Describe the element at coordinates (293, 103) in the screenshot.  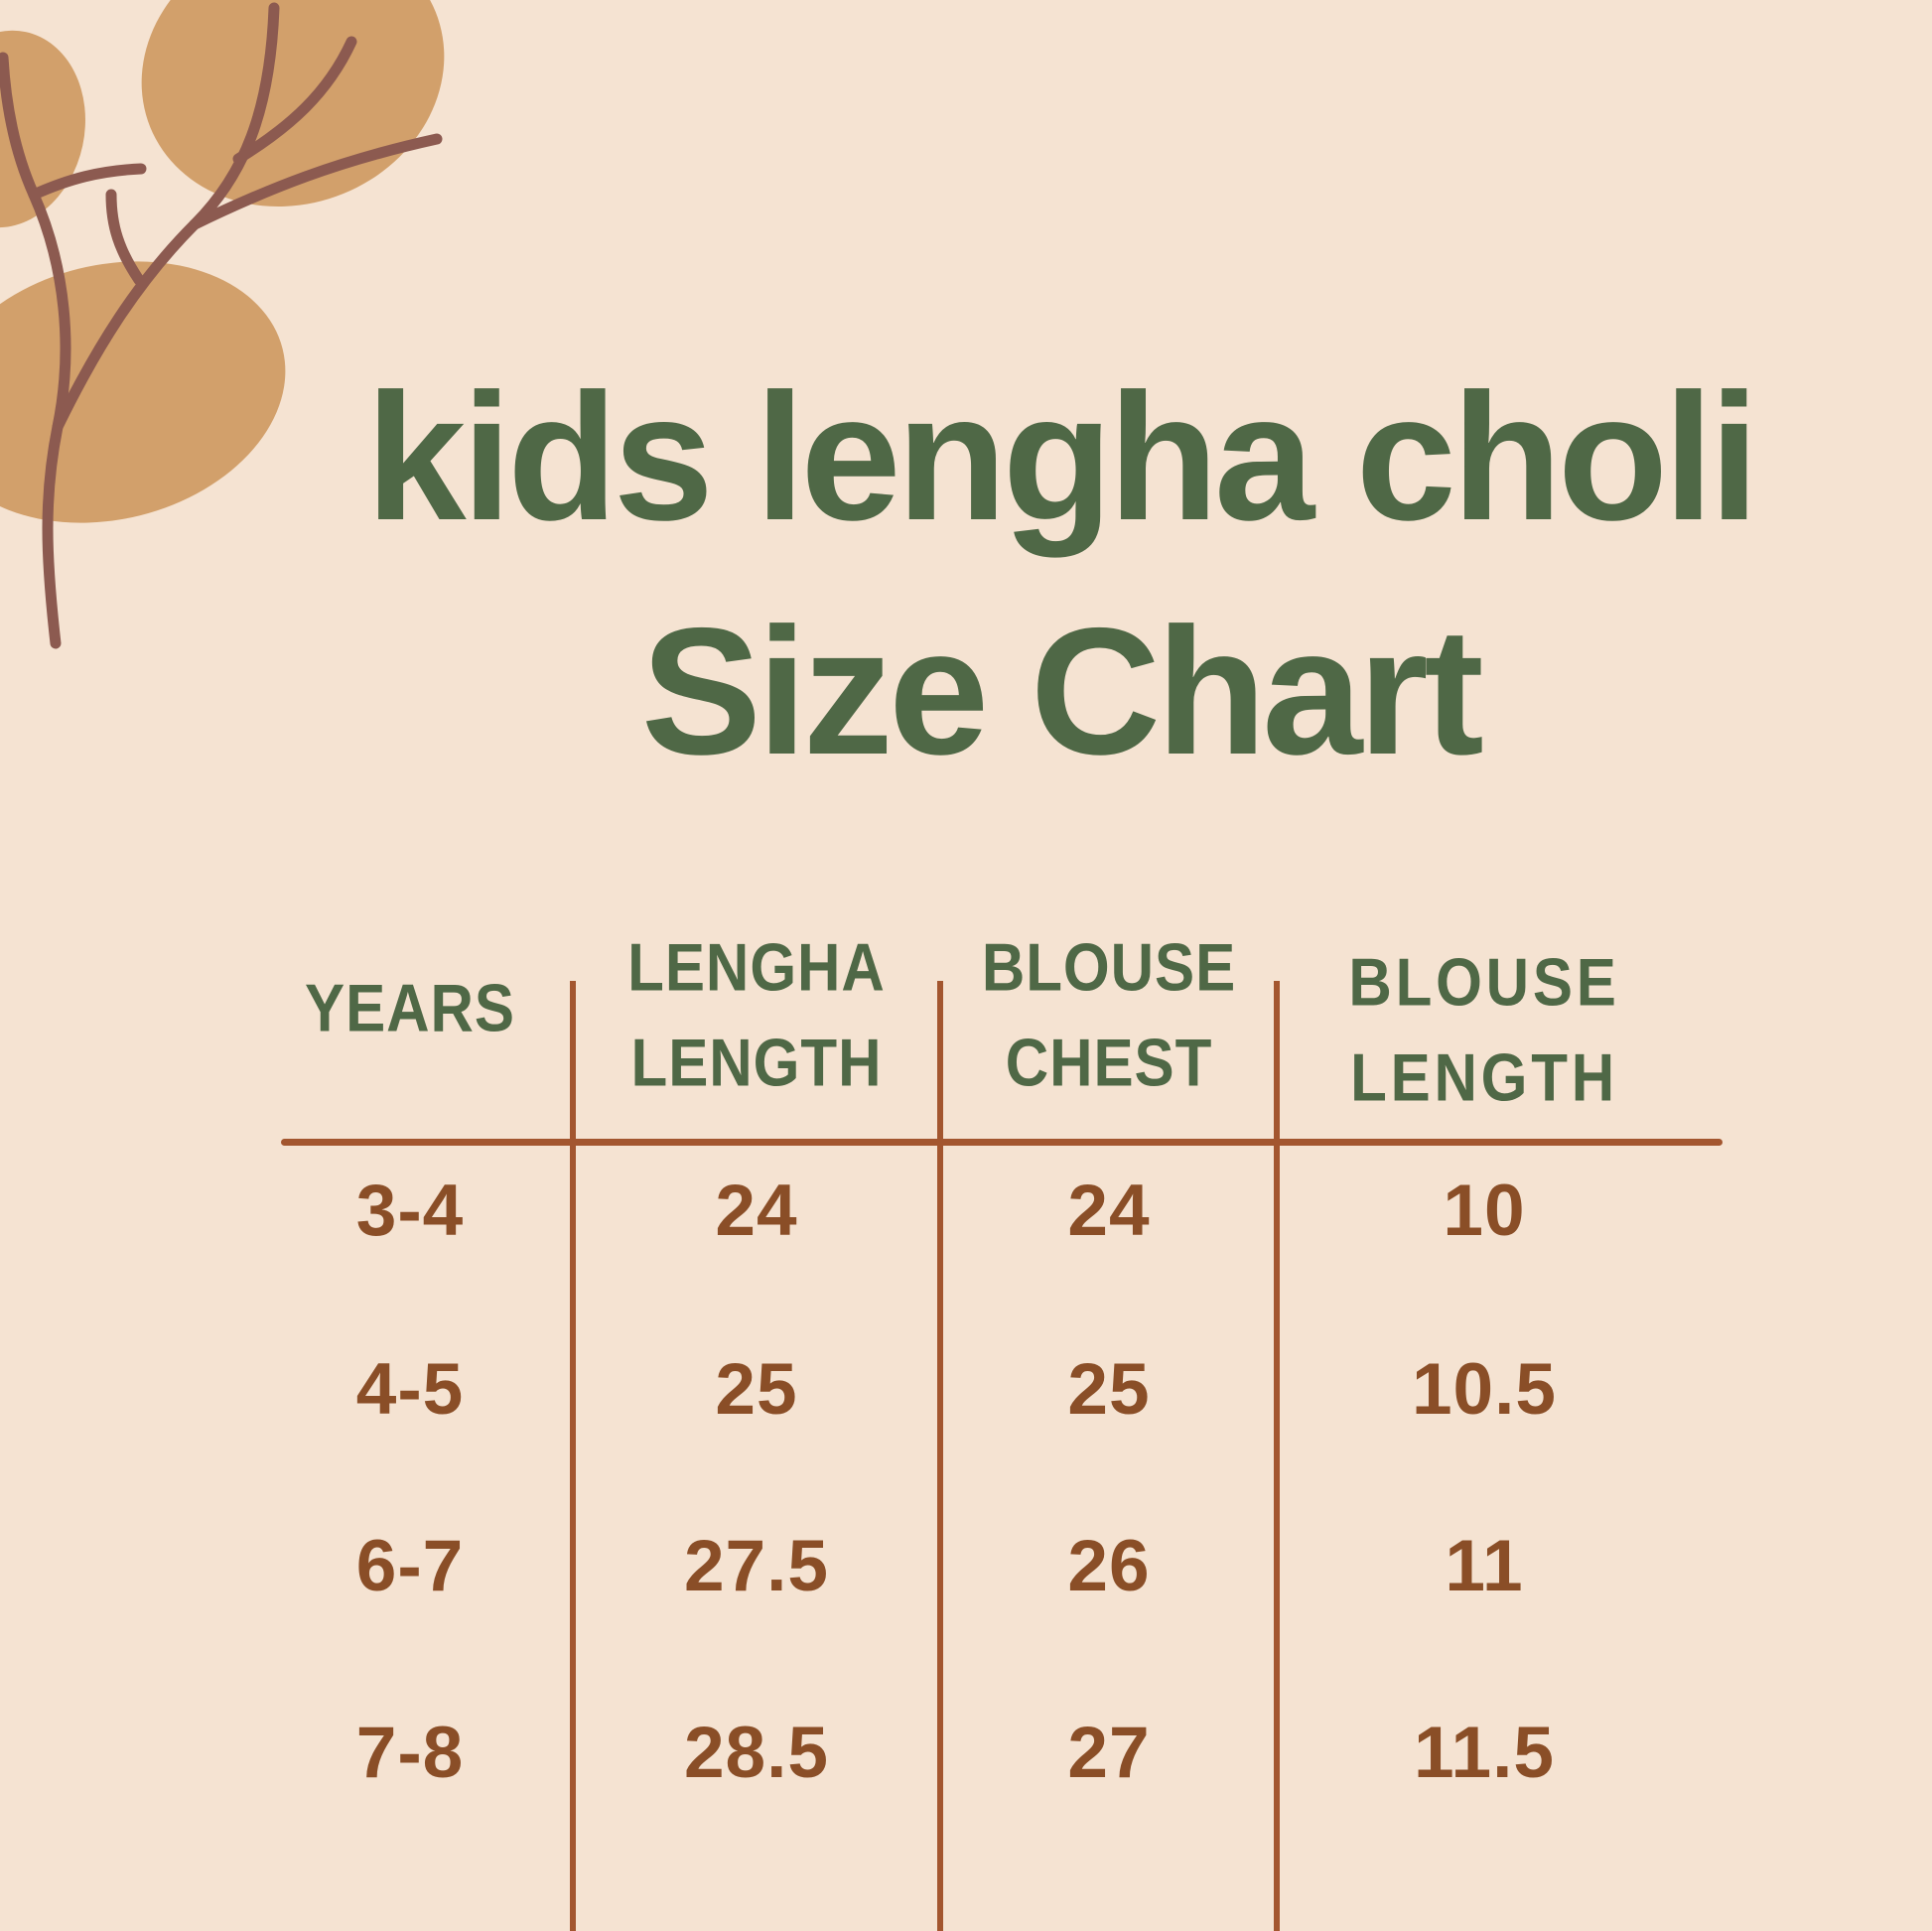
I see `leaf-blob-top` at that location.